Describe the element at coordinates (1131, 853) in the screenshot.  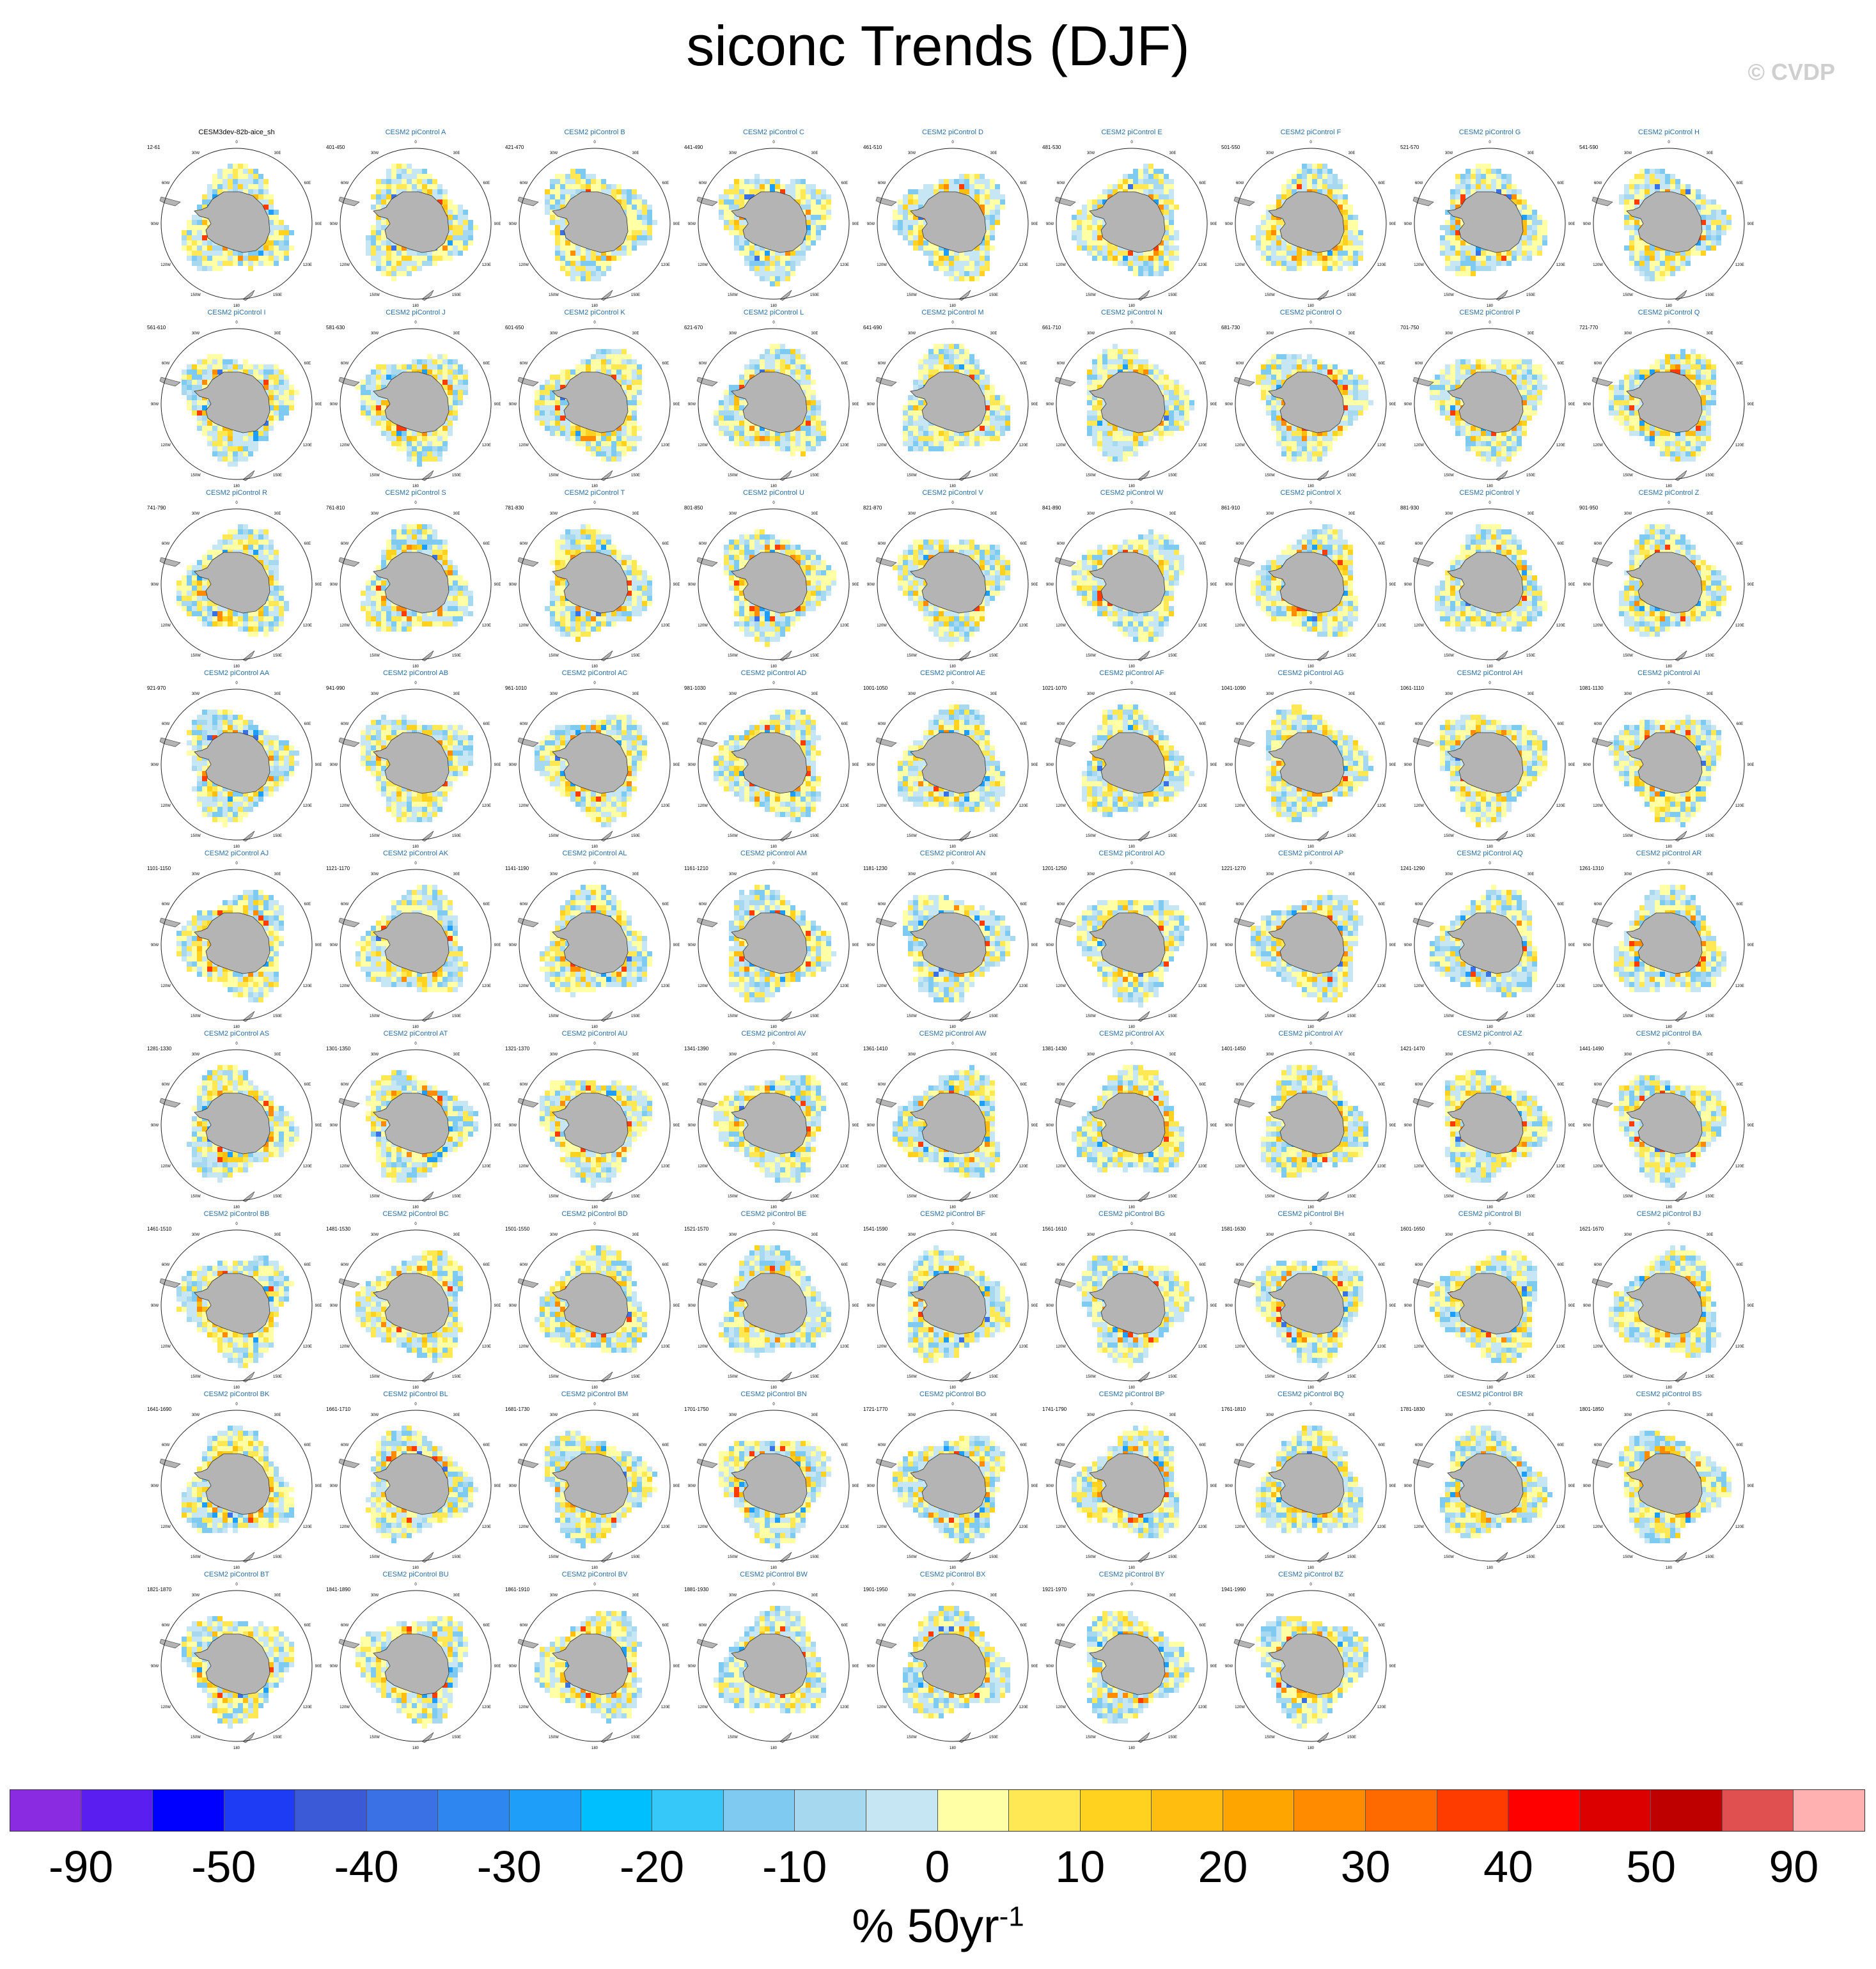
I see `panel-title: CESM2 piControl AO` at that location.